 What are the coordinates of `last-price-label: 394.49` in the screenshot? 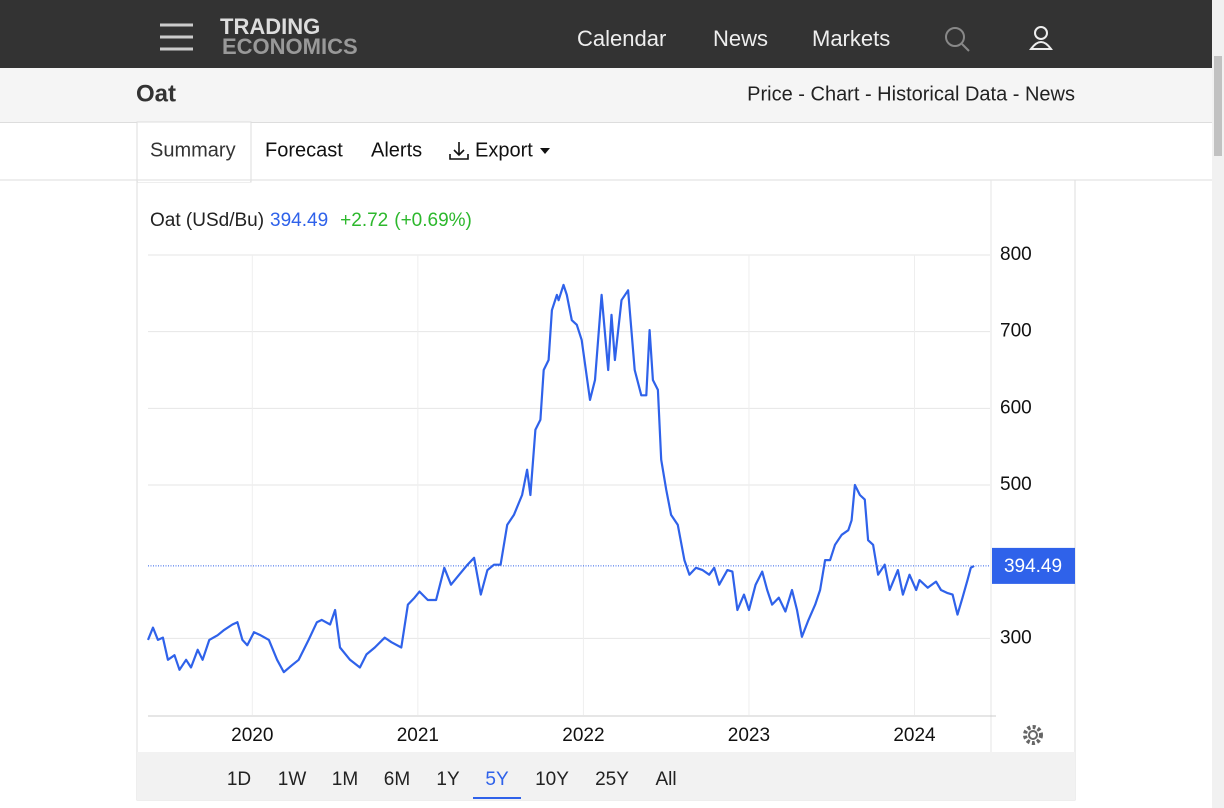 It's located at (1033, 566).